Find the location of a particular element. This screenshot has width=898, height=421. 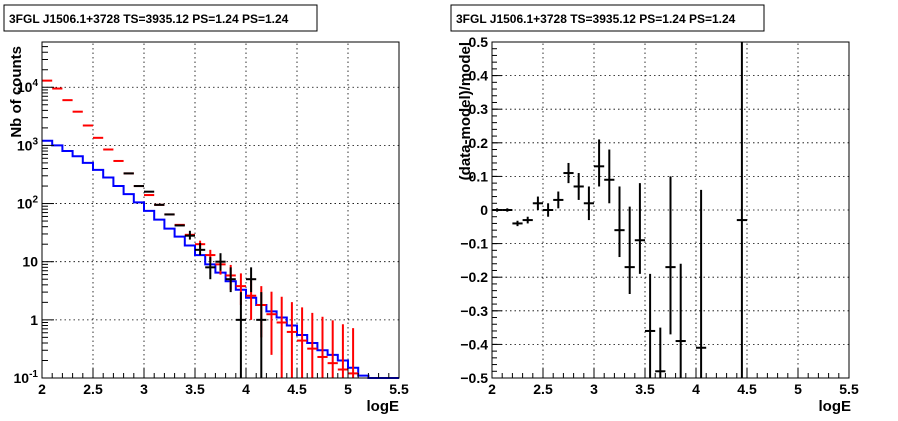

residual-x-tick-label: 4.5 is located at coordinates (747, 389).